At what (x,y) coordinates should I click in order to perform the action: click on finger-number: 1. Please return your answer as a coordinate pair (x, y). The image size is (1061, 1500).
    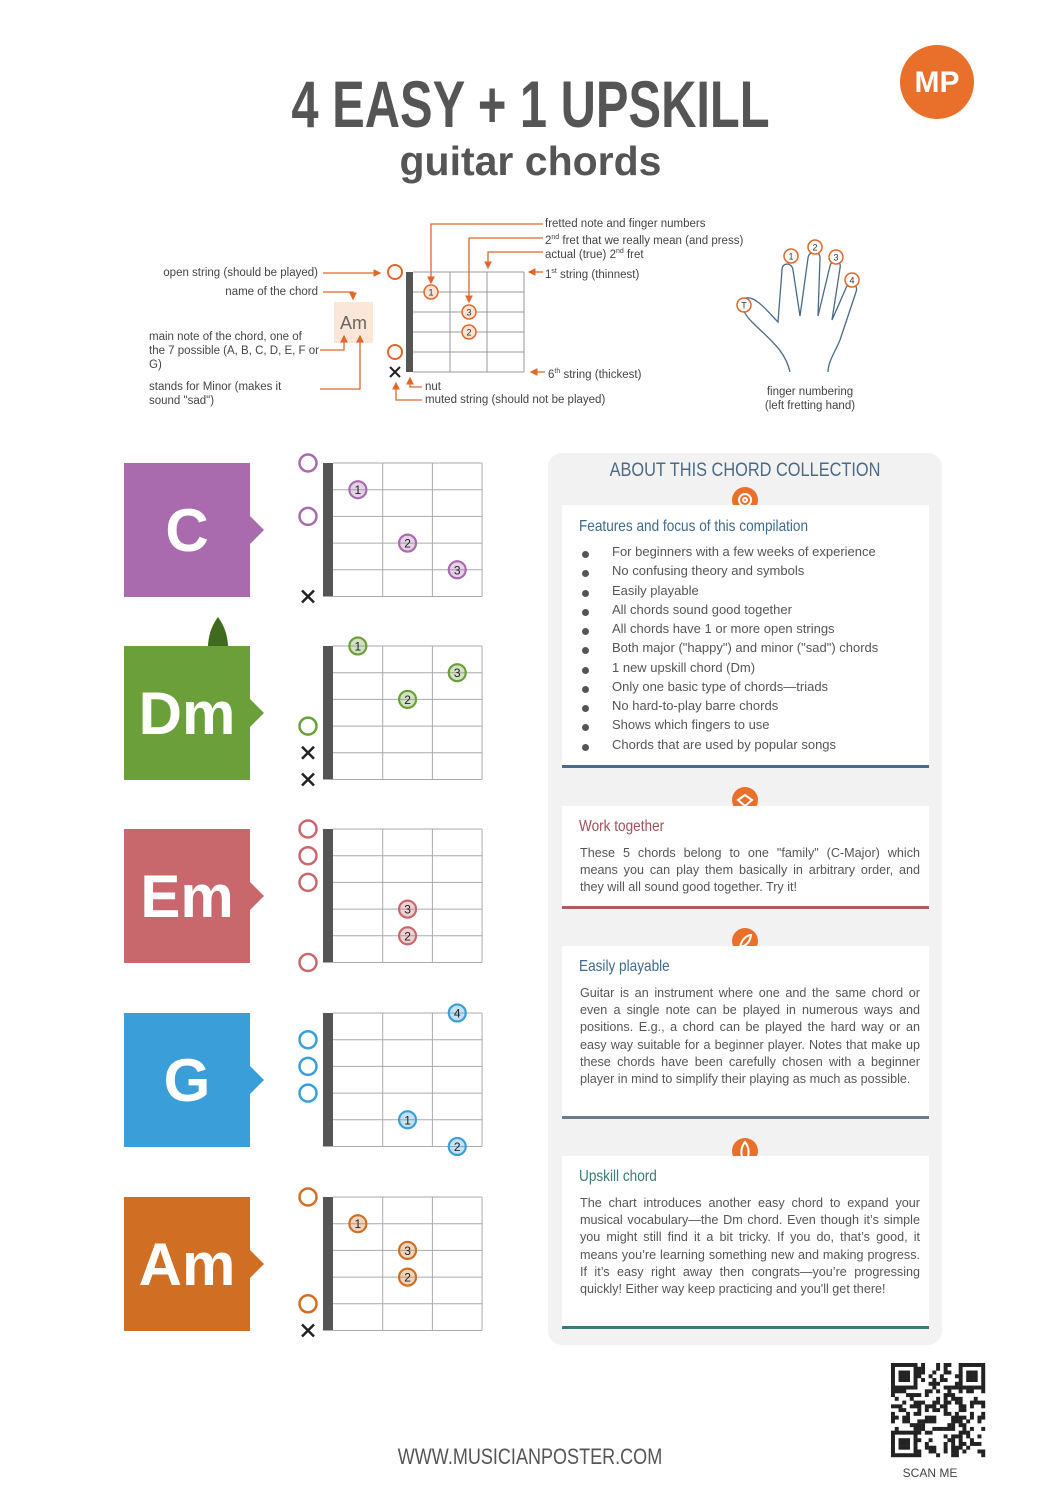
    Looking at the image, I should click on (358, 1224).